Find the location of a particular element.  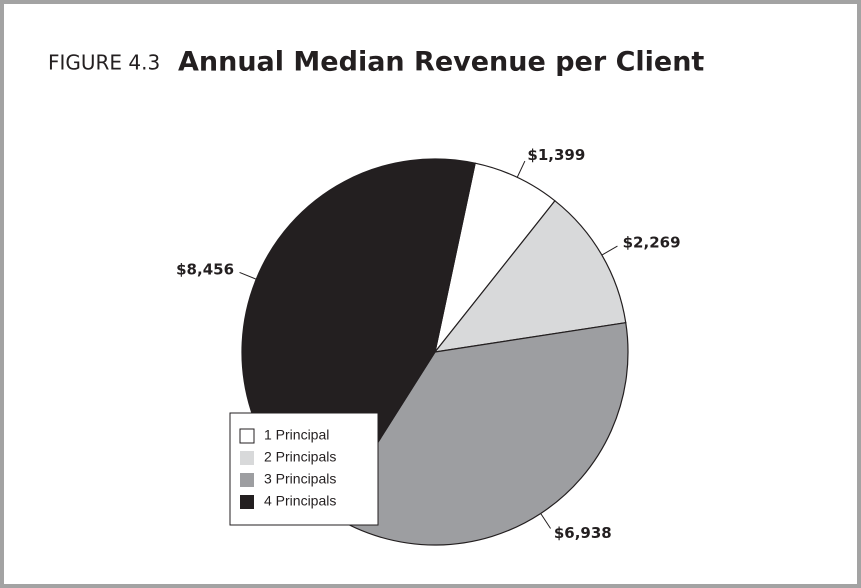

legend-label: 2 Principals is located at coordinates (300, 457).